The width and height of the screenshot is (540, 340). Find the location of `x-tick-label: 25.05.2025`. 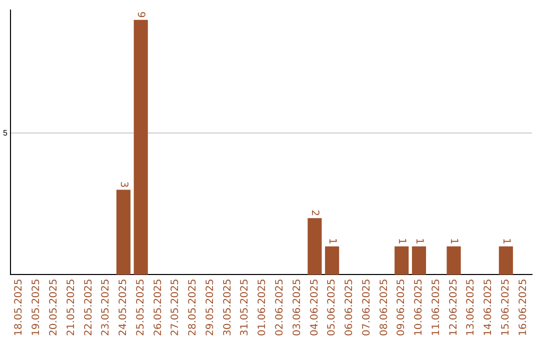

x-tick-label: 25.05.2025 is located at coordinates (140, 307).